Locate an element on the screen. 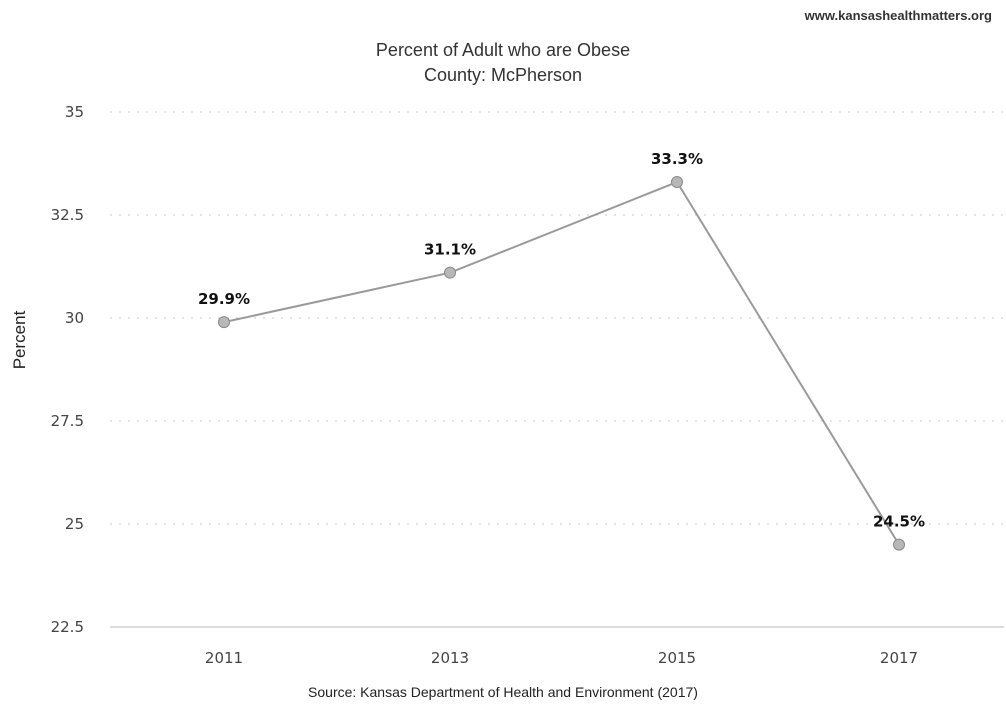 The height and width of the screenshot is (709, 1006). data-label: 33.3% is located at coordinates (677, 159).